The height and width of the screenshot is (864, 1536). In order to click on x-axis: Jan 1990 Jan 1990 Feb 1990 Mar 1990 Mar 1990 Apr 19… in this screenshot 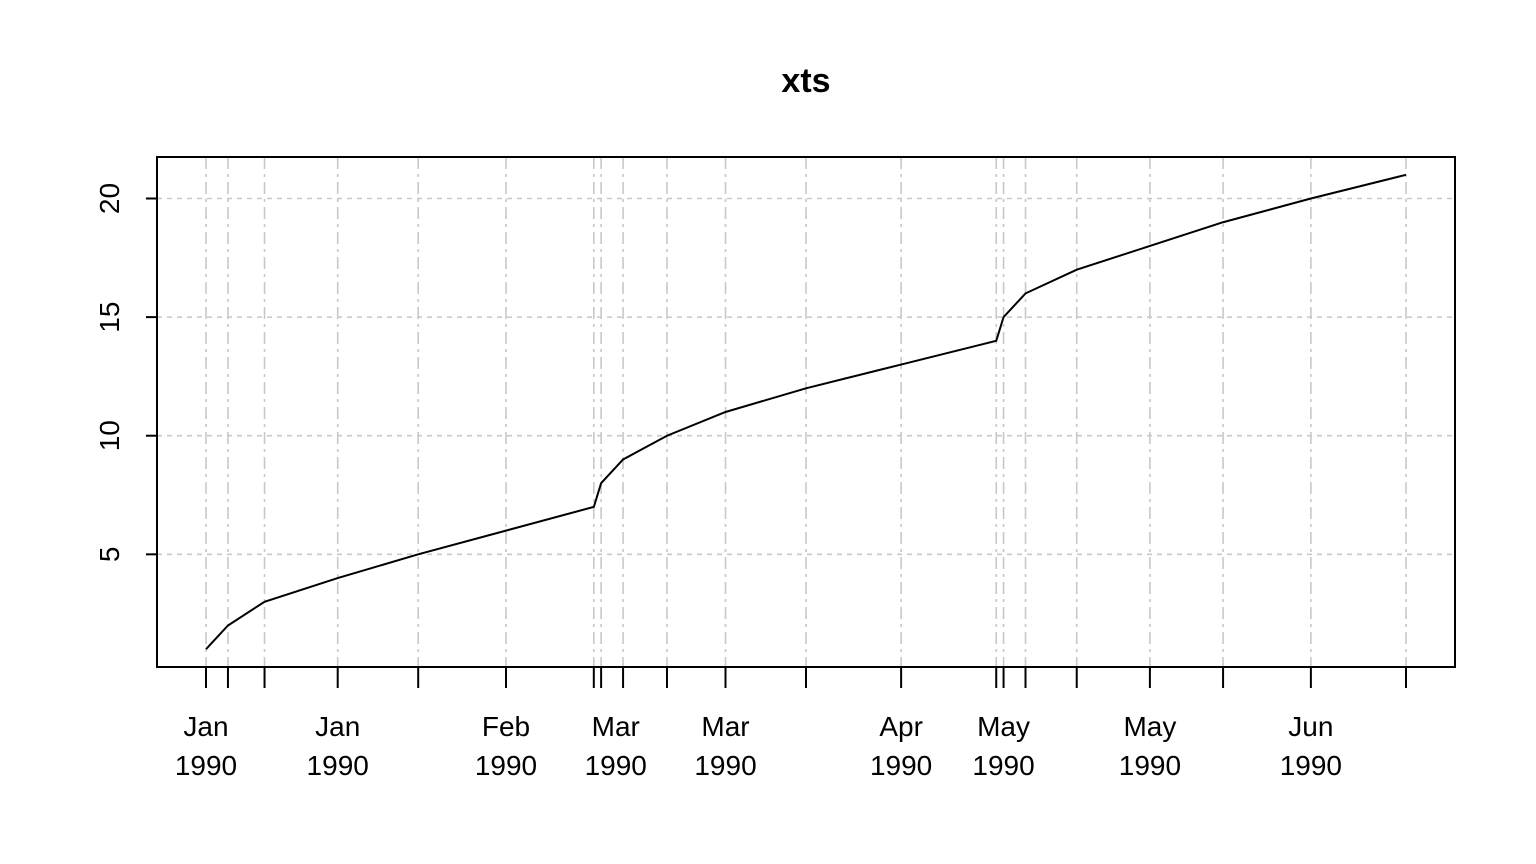, I will do `click(791, 724)`.